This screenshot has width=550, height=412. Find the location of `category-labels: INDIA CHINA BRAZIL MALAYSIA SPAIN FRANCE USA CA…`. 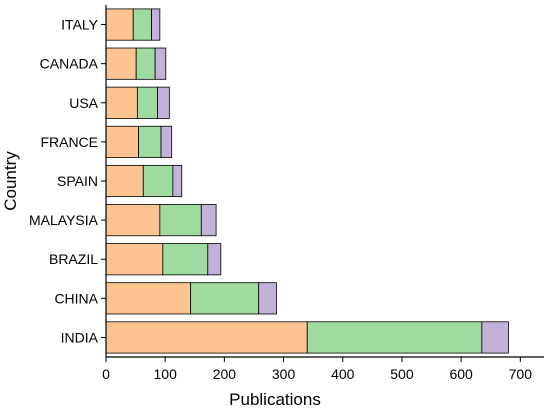

category-labels: INDIA CHINA BRAZIL MALAYSIA SPAIN FRANCE USA CA… is located at coordinates (67, 181).